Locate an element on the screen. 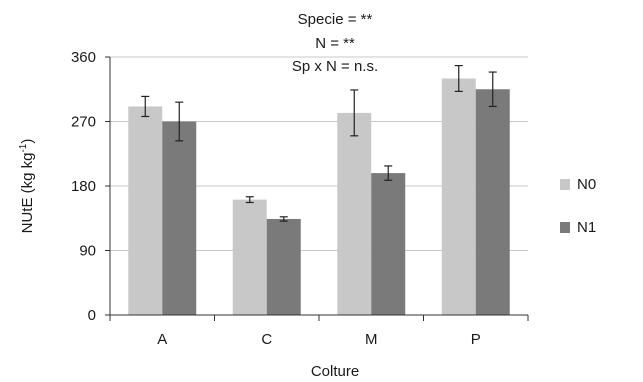  legend-swatch-n0 is located at coordinates (565, 184).